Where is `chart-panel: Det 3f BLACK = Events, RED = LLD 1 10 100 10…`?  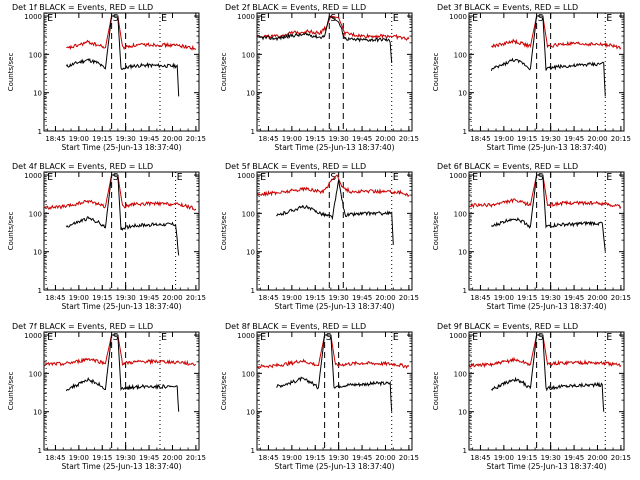 chart-panel: Det 3f BLACK = Events, RED = LLD 1 10 100 10… is located at coordinates (531, 77).